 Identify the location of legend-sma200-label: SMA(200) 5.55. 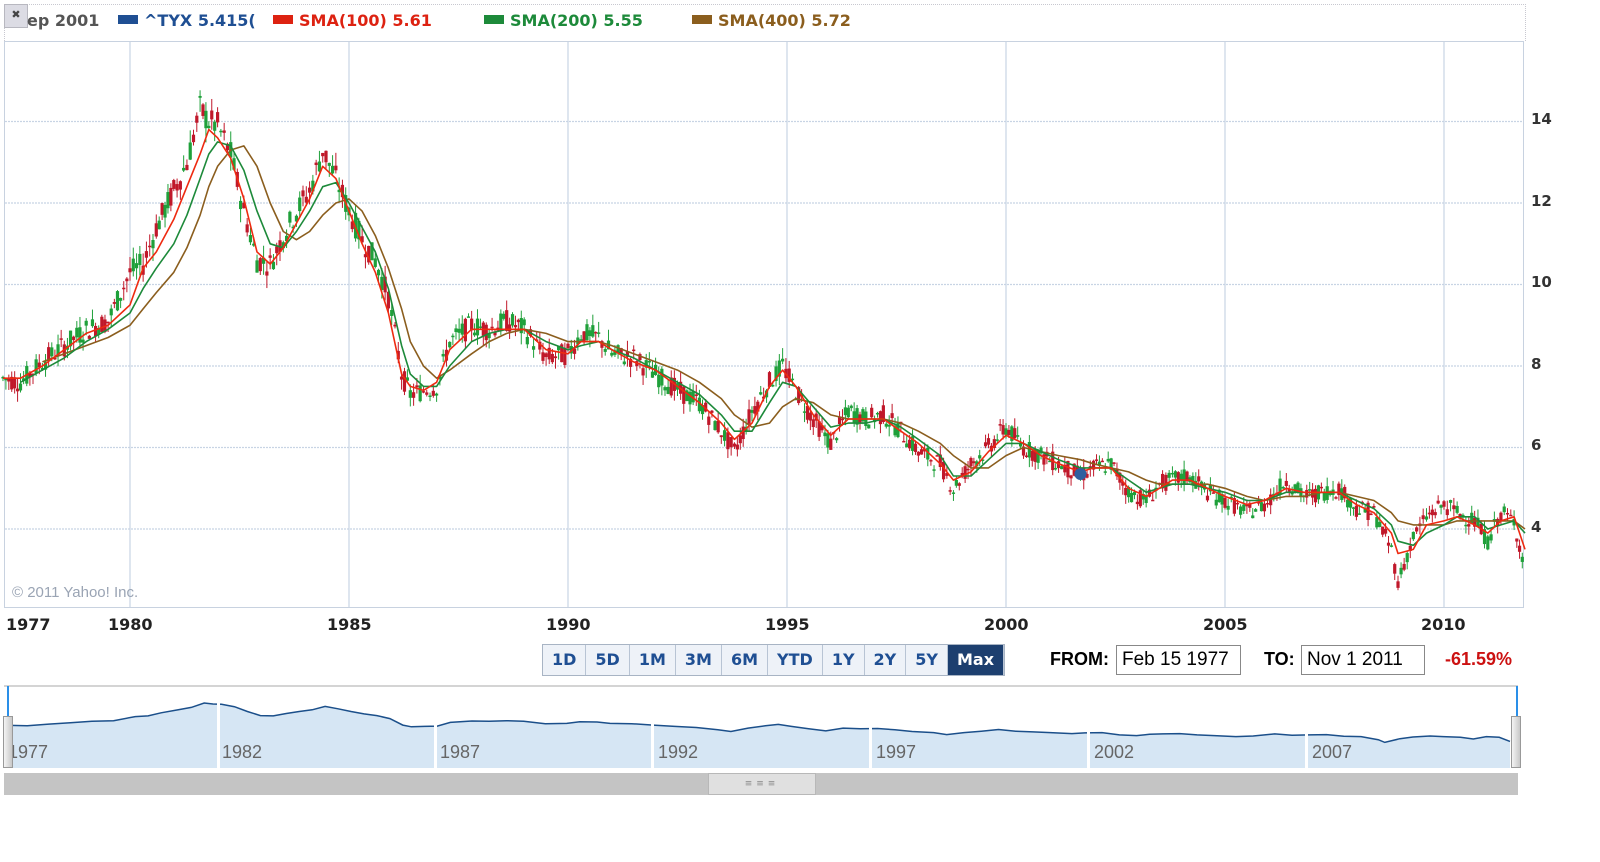
(576, 20).